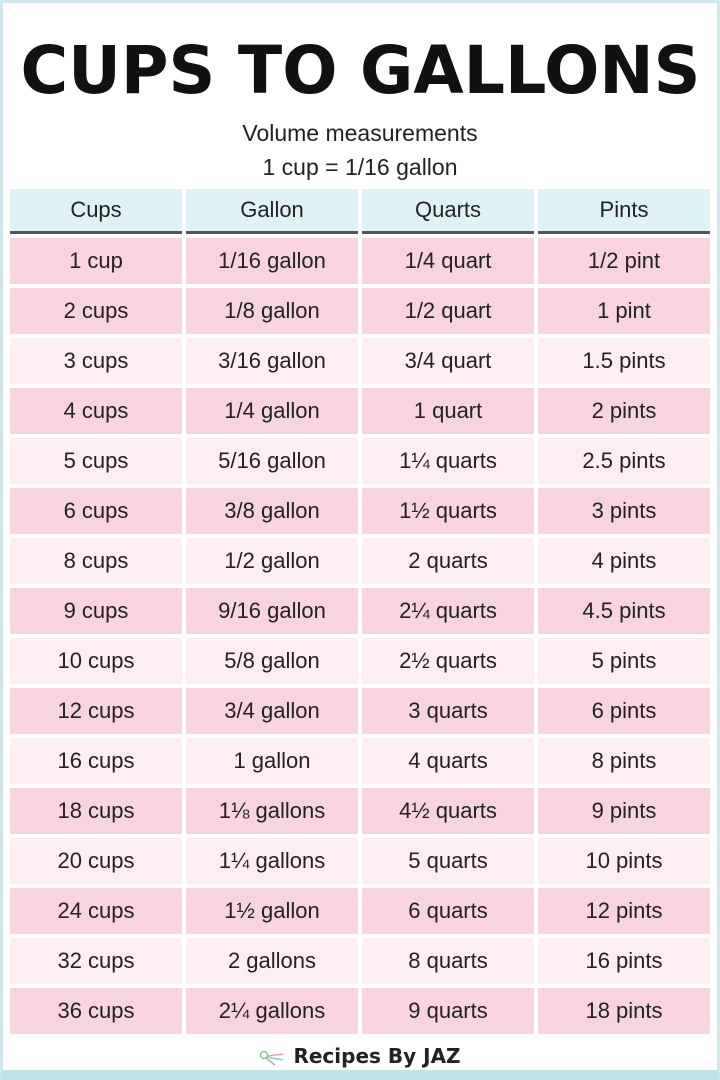  I want to click on table-row: 10 cups 5/8 gallon 2½ quarts 5 pints, so click(360, 661).